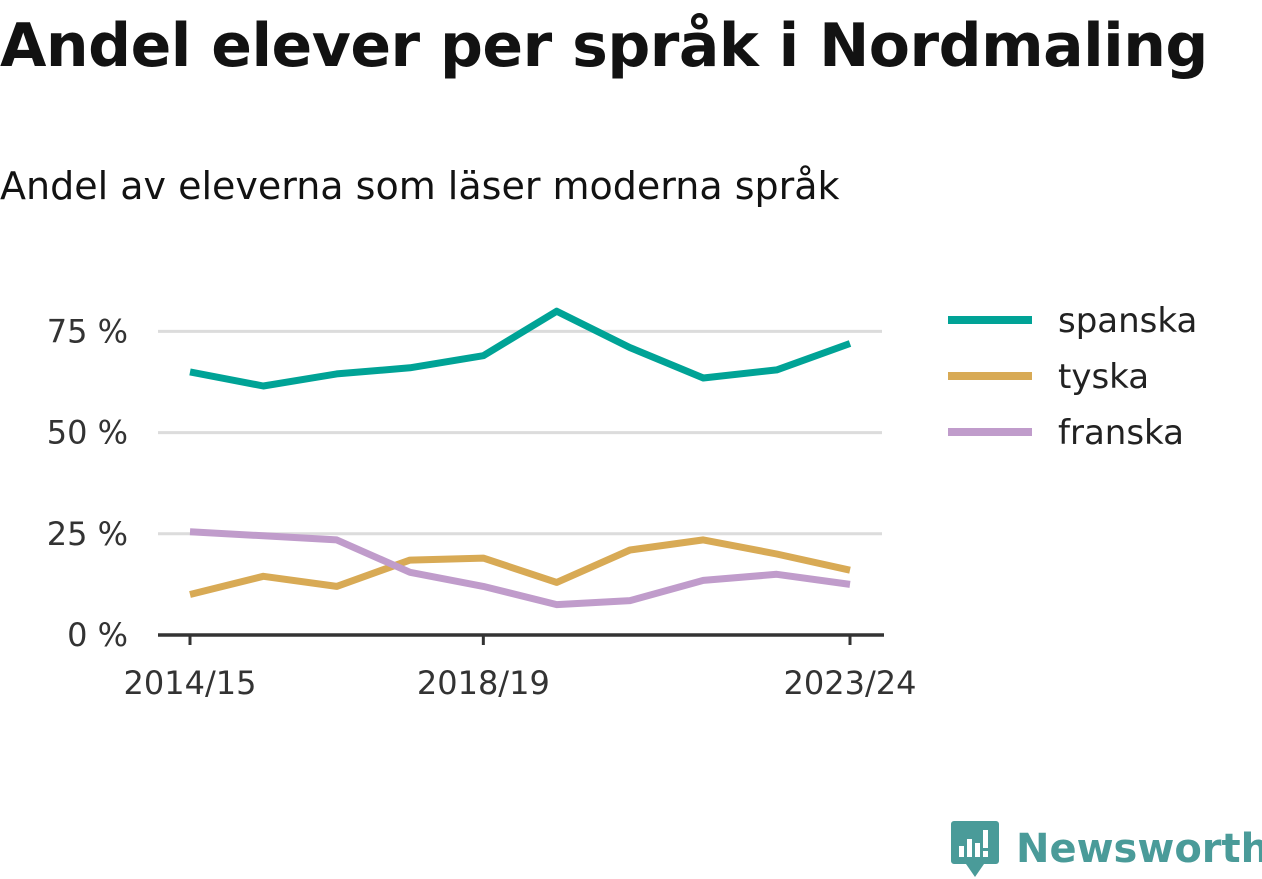 This screenshot has width=1262, height=879. What do you see at coordinates (97, 635) in the screenshot?
I see `y-tick-label: 0 %` at bounding box center [97, 635].